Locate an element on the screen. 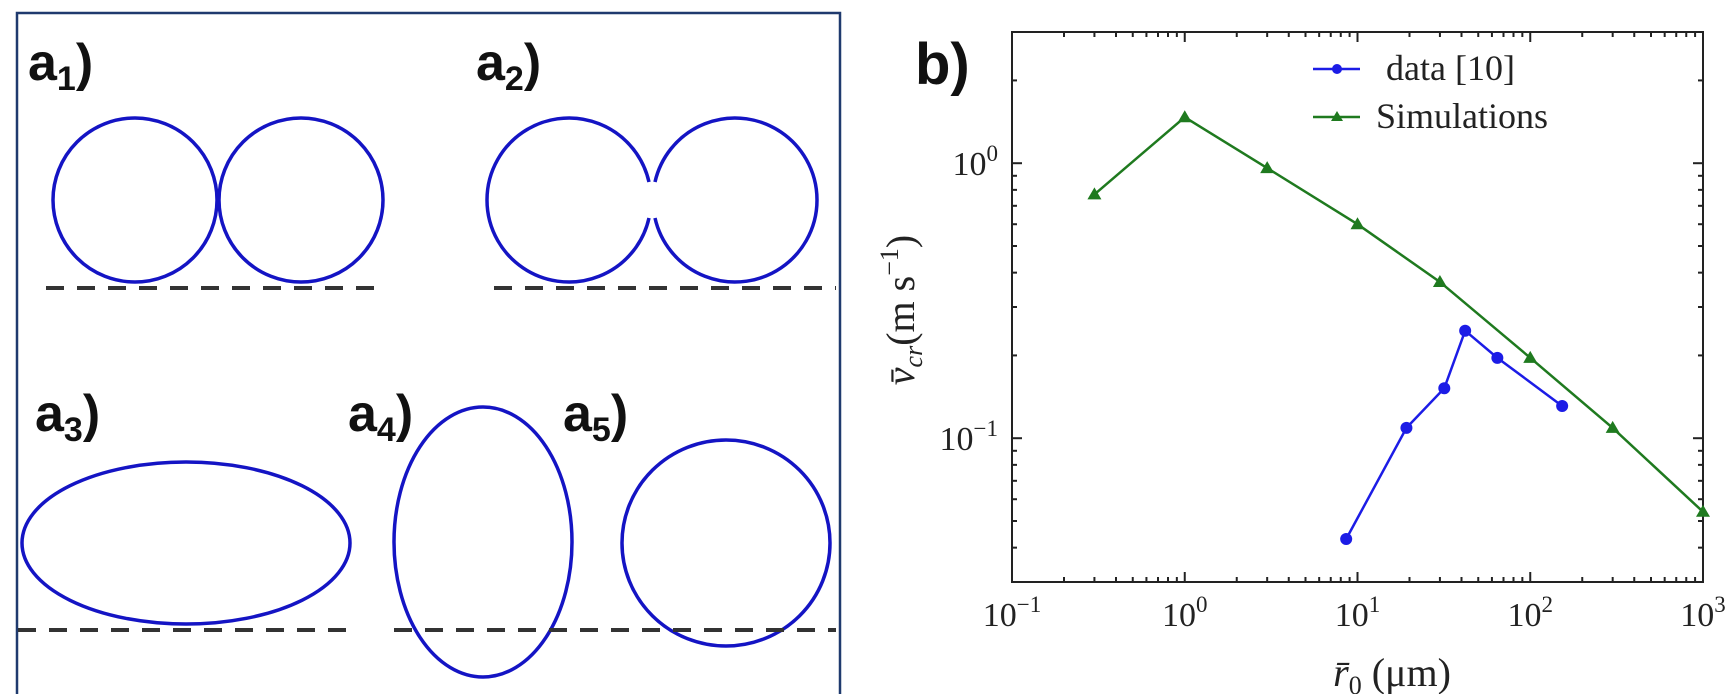  x-tick-label: 10² is located at coordinates (1531, 613).